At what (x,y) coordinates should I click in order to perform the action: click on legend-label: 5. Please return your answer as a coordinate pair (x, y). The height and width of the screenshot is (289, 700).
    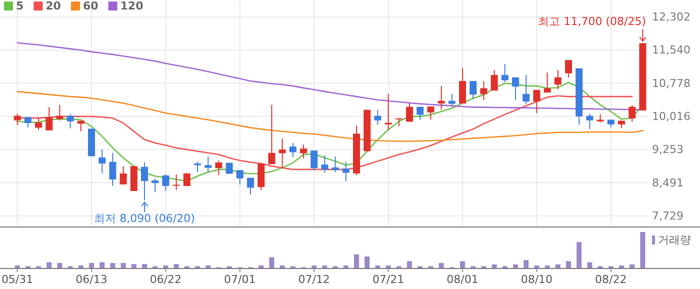
    Looking at the image, I should click on (20, 6).